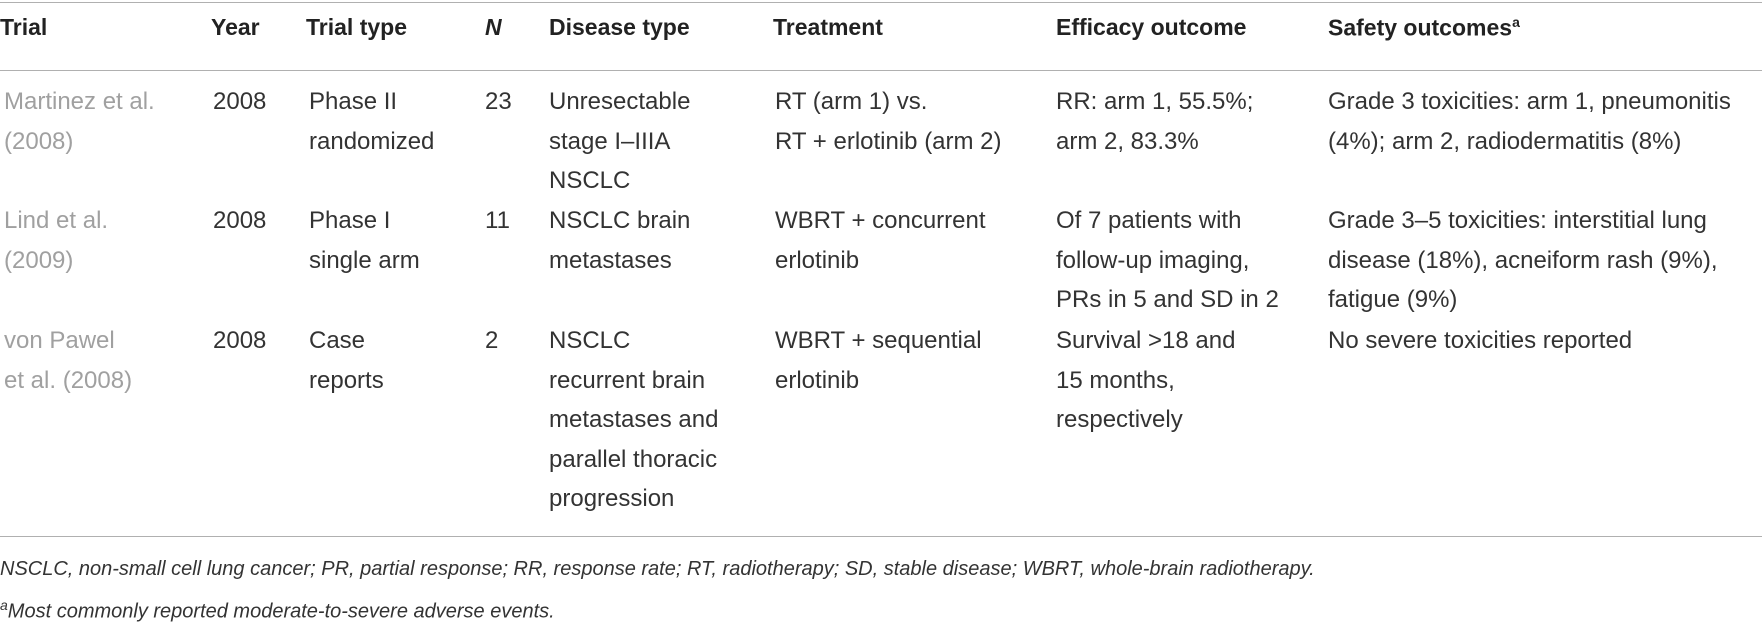 This screenshot has width=1762, height=622. I want to click on cell-line: fatigue (9%), so click(1393, 299).